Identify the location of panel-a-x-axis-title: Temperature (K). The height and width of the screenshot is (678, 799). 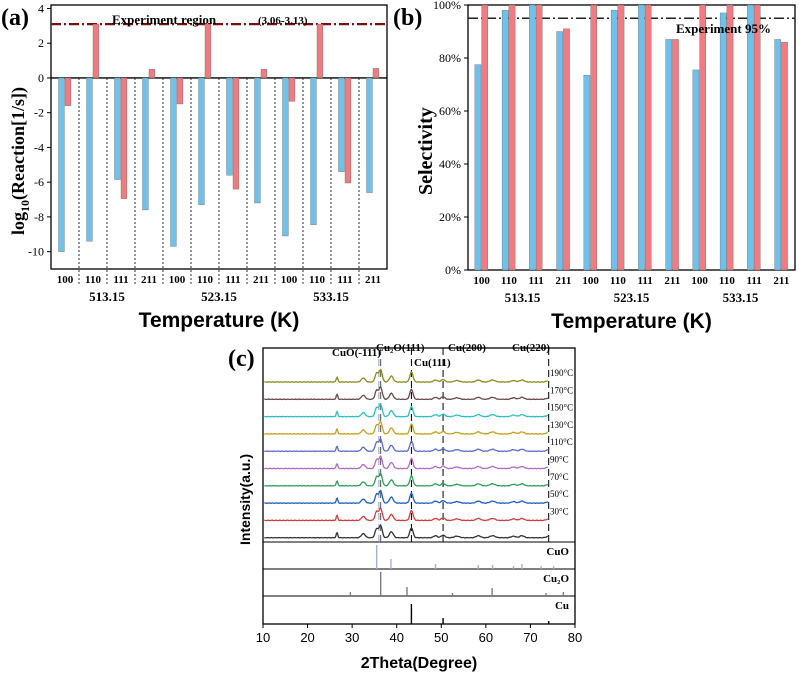
(219, 320).